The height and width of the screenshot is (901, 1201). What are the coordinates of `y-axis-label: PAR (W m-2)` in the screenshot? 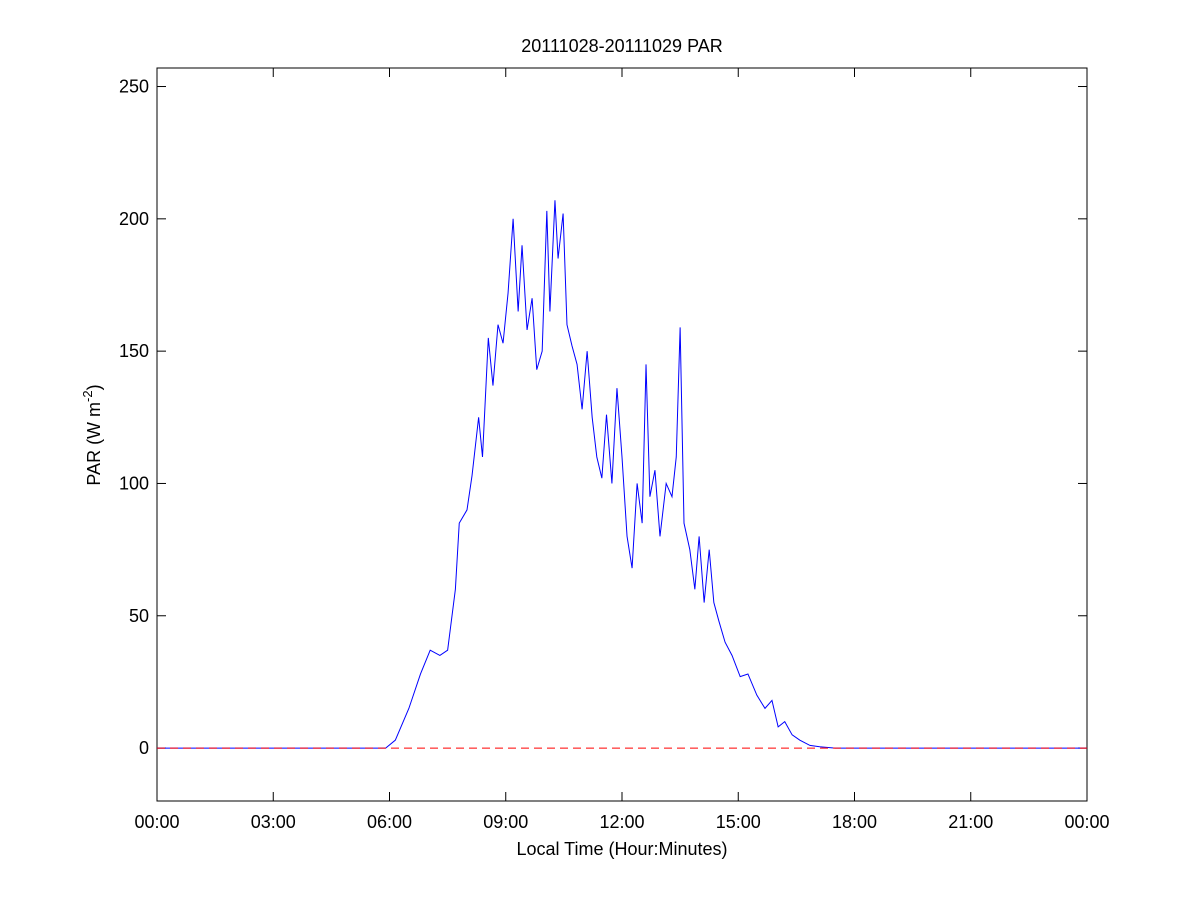 It's located at (92, 434).